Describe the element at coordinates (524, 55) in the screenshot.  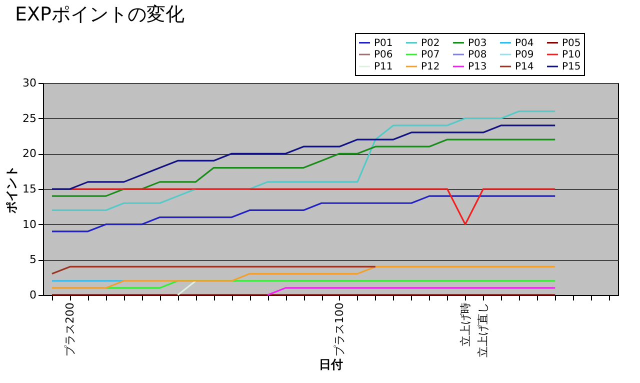
I see `legend-label: P09` at that location.